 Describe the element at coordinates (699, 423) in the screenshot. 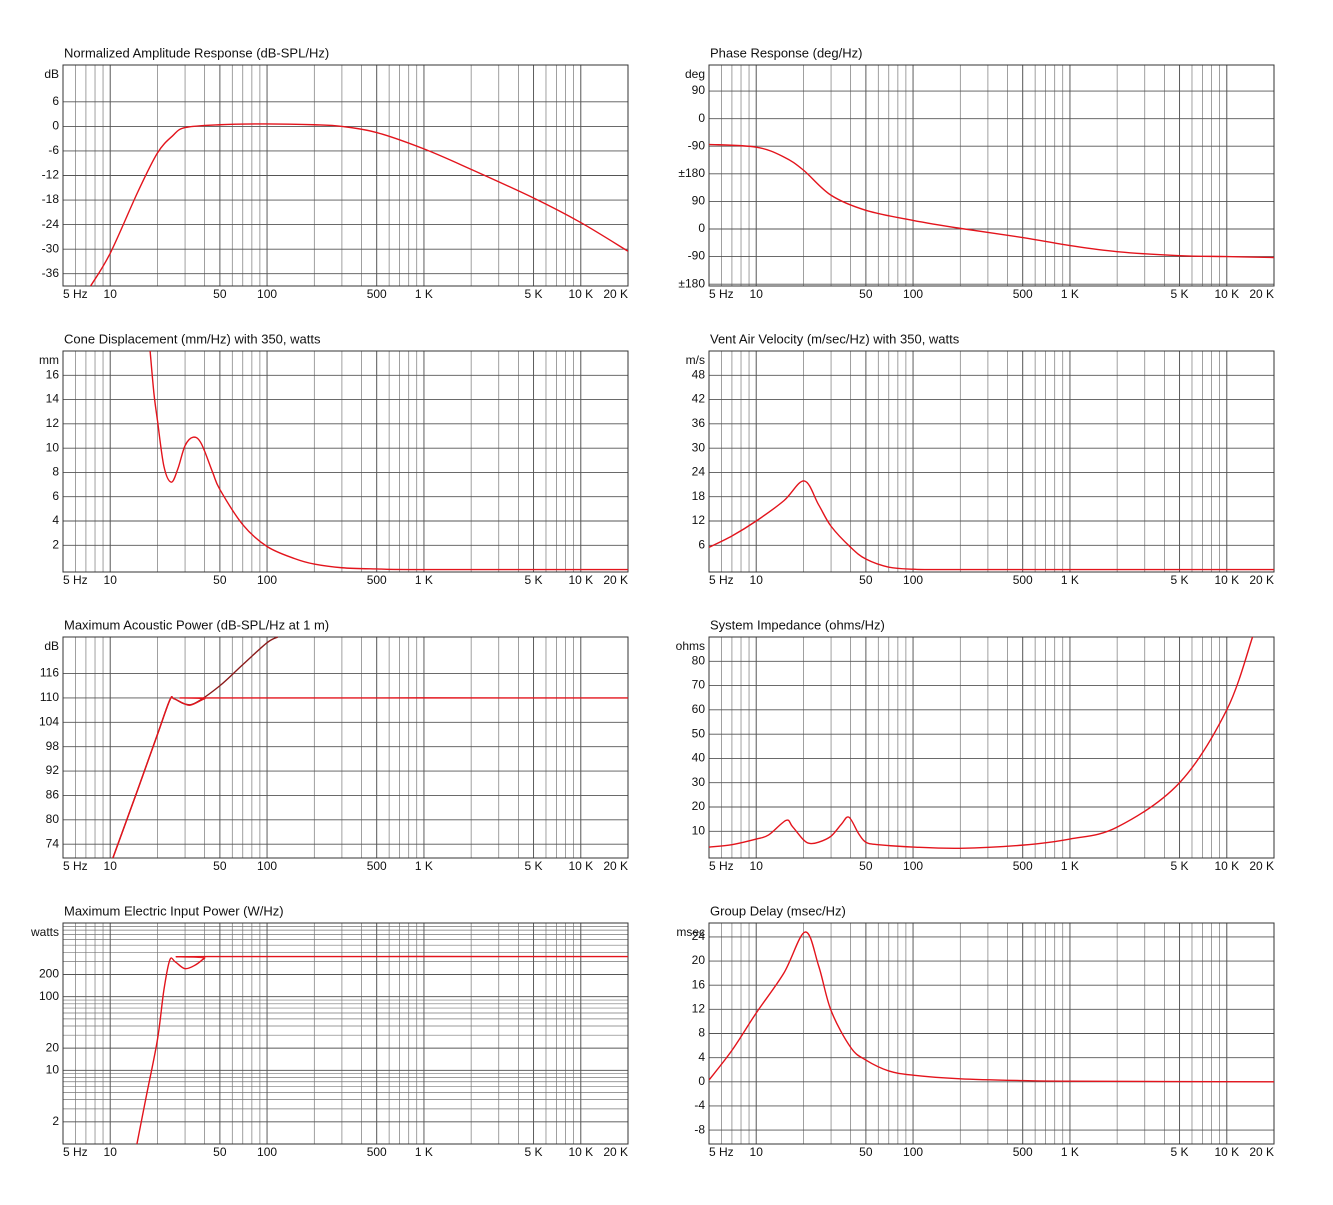

I see `y-tick-label: 36` at that location.